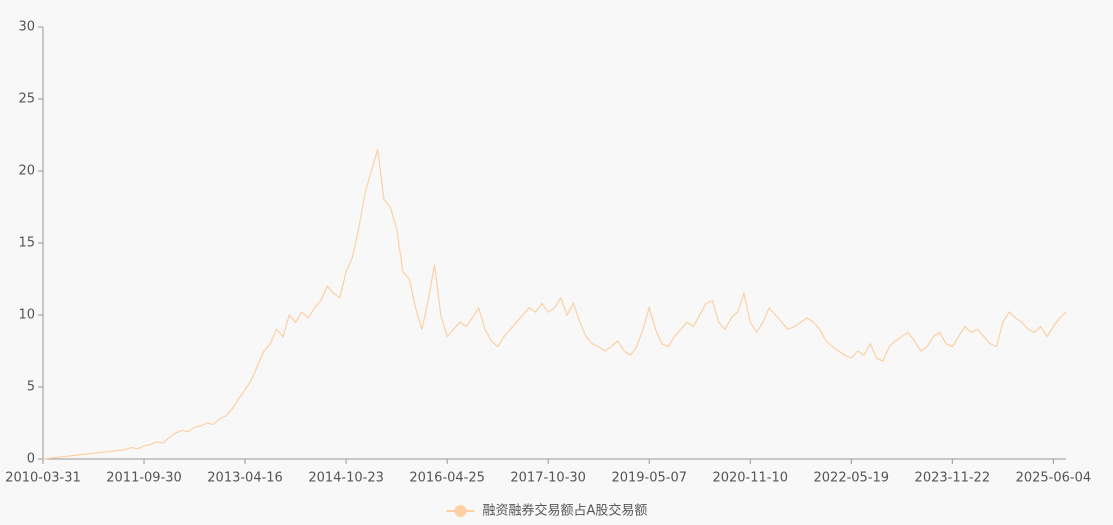  Describe the element at coordinates (548, 478) in the screenshot. I see `x-tick-label: 2017-10-30` at that location.